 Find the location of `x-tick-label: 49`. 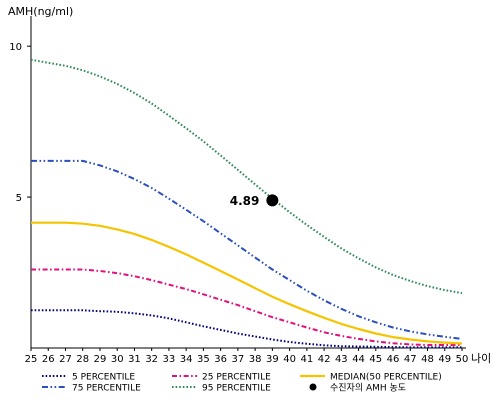

x-tick-label: 49 is located at coordinates (444, 359).